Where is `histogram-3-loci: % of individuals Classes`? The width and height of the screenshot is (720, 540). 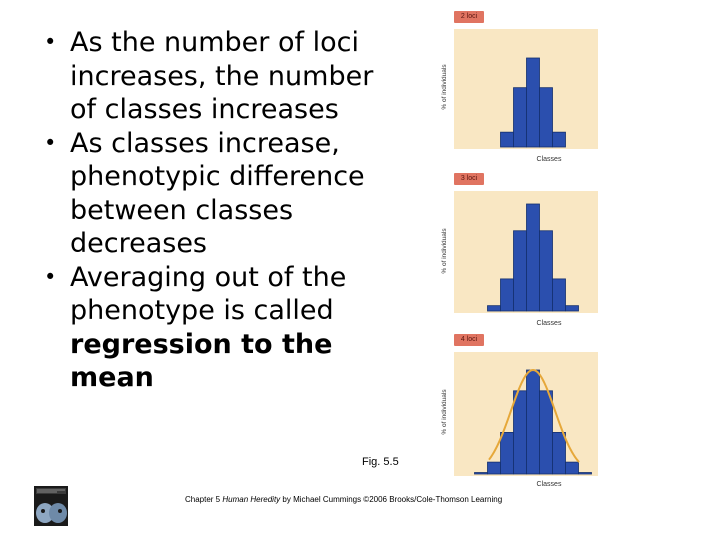
histogram-3-loci: % of individuals Classes is located at coordinates (519, 259).